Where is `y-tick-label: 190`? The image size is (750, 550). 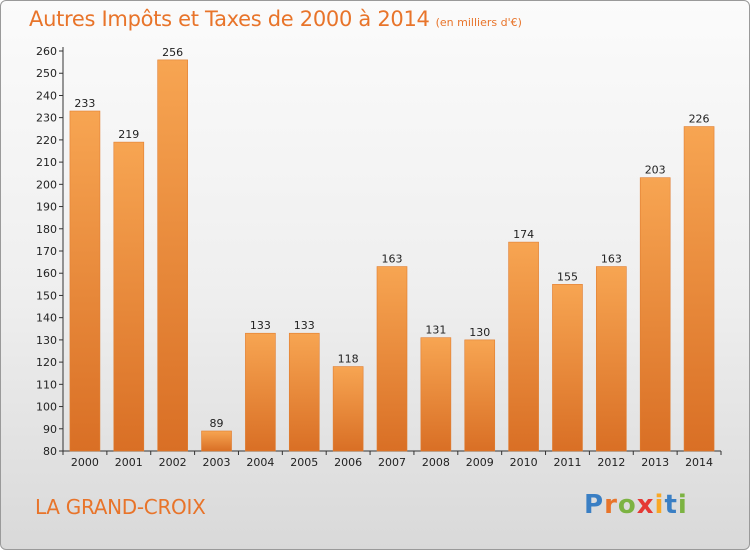
y-tick-label: 190 is located at coordinates (46, 207).